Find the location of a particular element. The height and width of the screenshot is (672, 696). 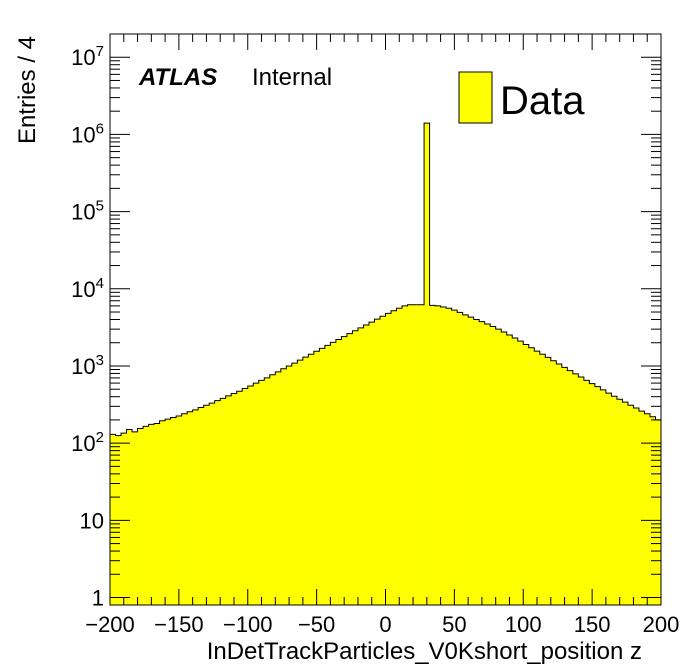

x-axis-tick-labels: −200 −150 −100 −50 0 50 100 150 200 is located at coordinates (382, 624).